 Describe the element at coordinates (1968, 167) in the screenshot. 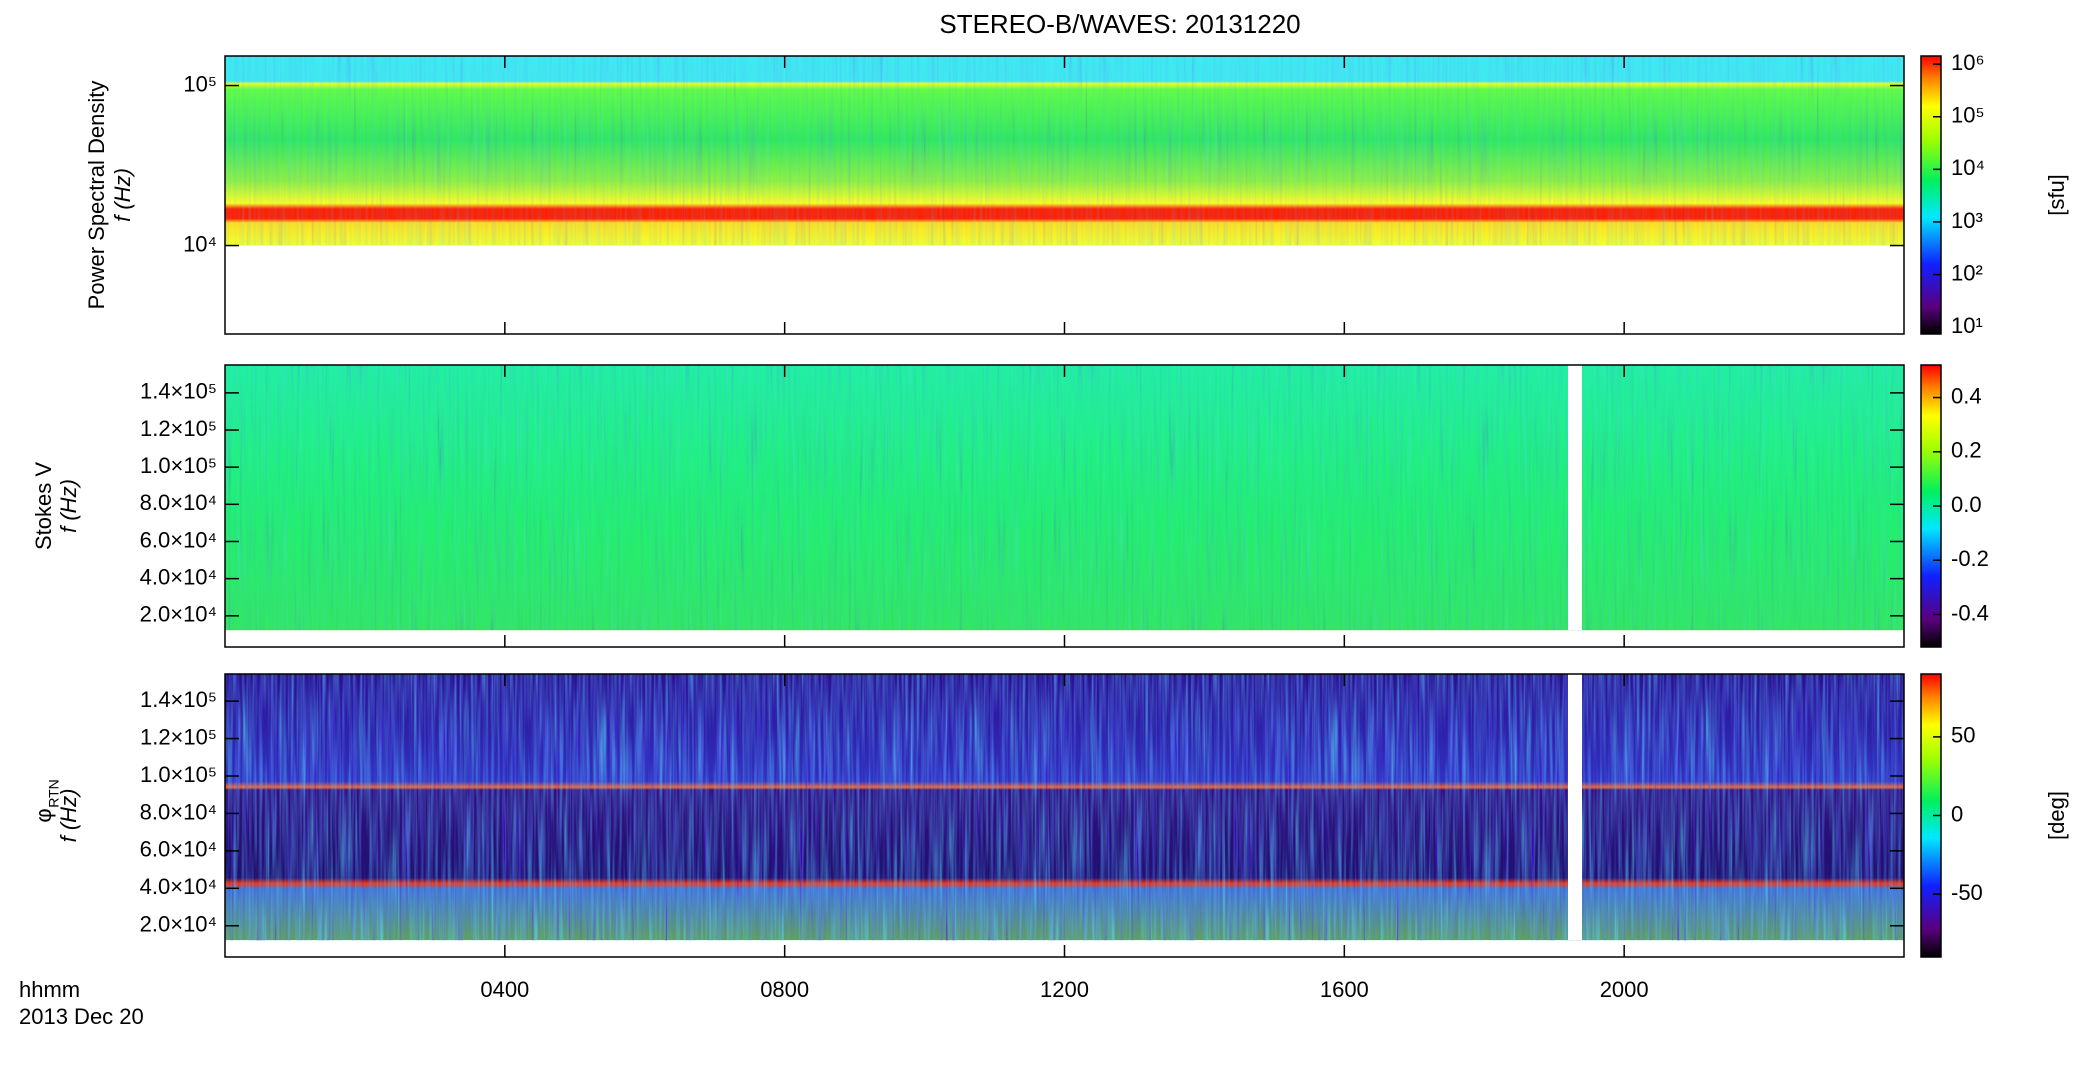

I see `colorbar-tick-label: 10⁴` at that location.